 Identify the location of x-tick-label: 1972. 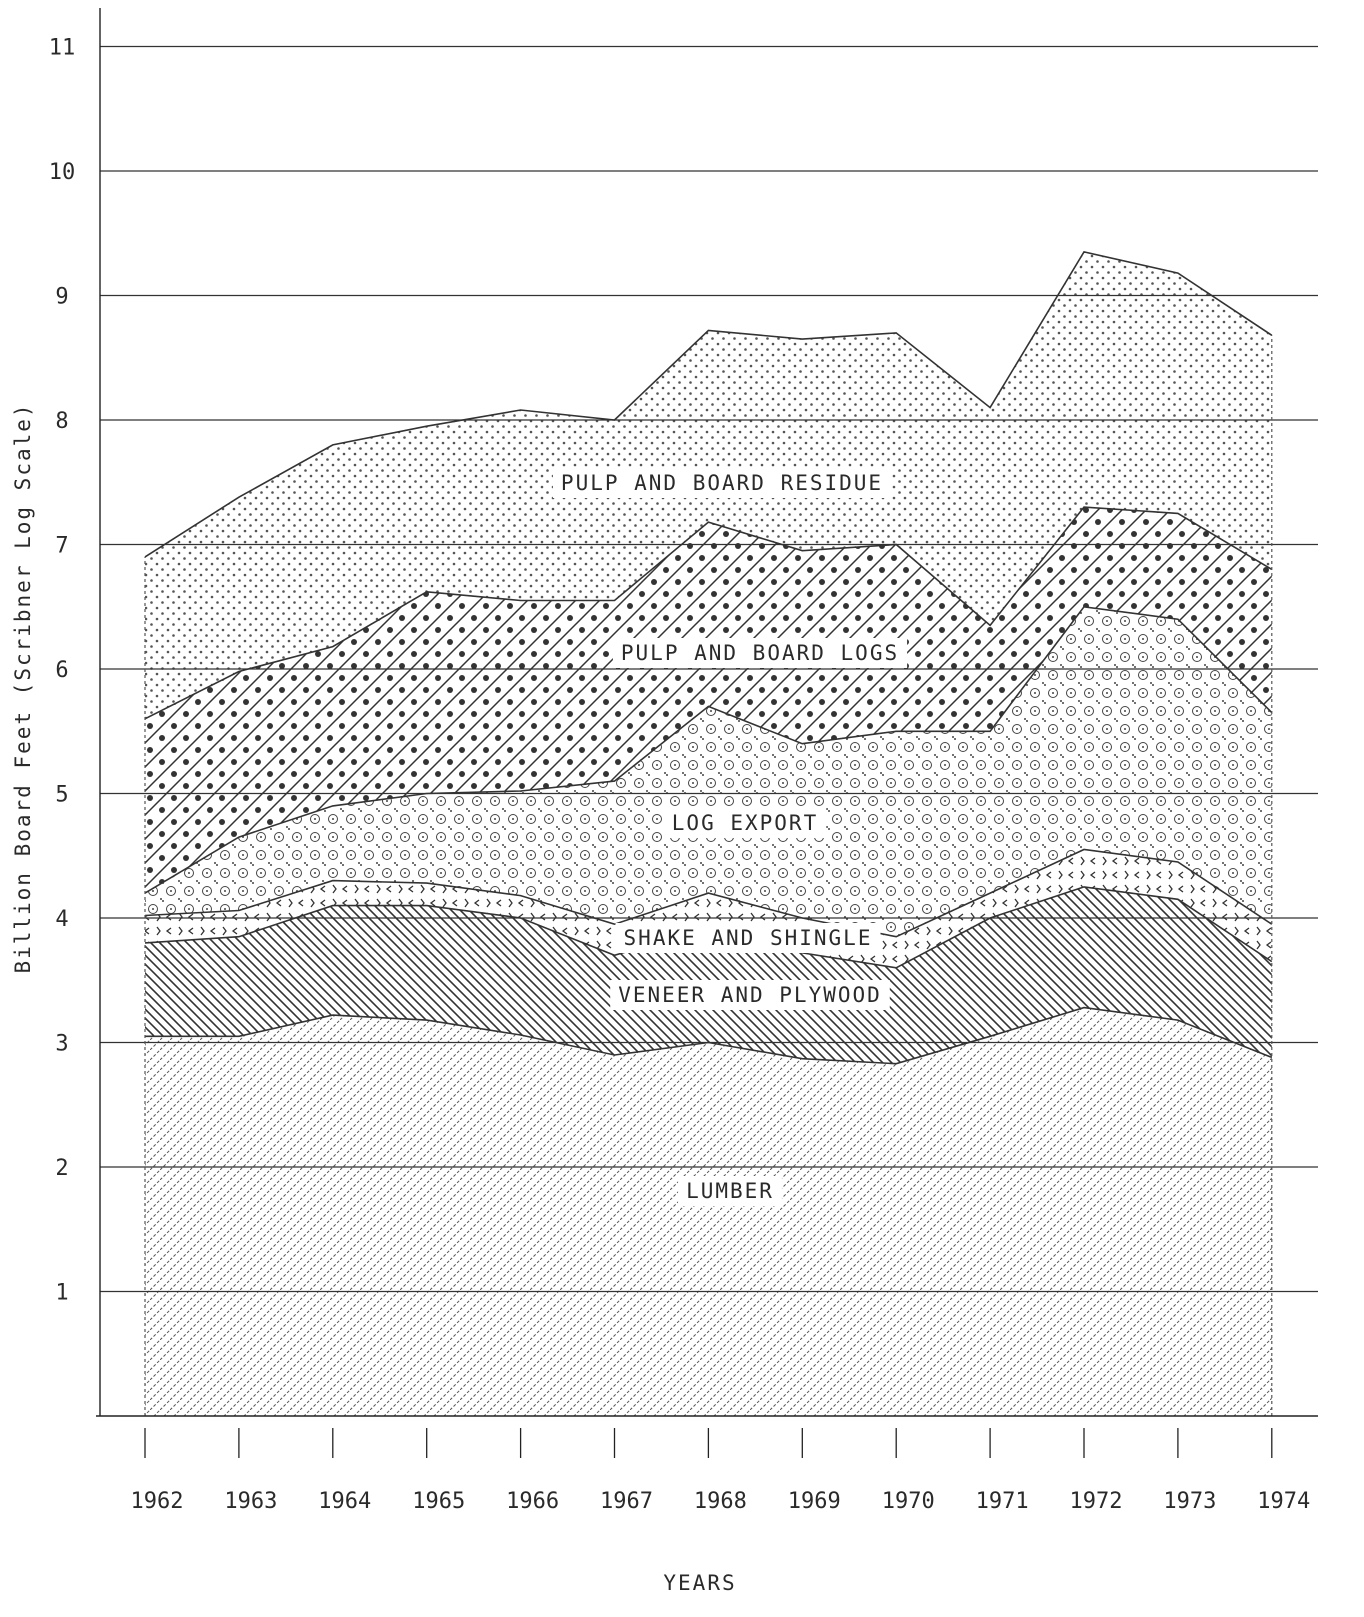
(1096, 1501).